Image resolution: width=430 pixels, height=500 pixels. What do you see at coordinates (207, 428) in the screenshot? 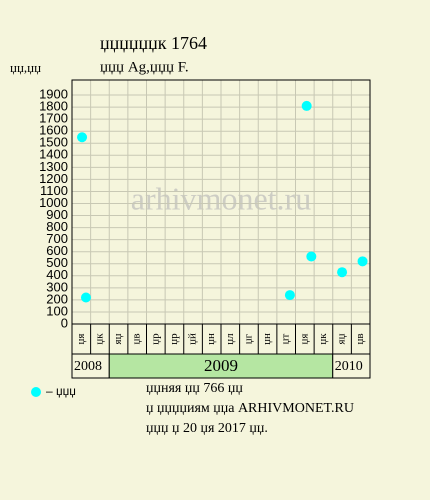
I see `footer-note: џџџ џ 20 џя 2017 џџ.` at bounding box center [207, 428].